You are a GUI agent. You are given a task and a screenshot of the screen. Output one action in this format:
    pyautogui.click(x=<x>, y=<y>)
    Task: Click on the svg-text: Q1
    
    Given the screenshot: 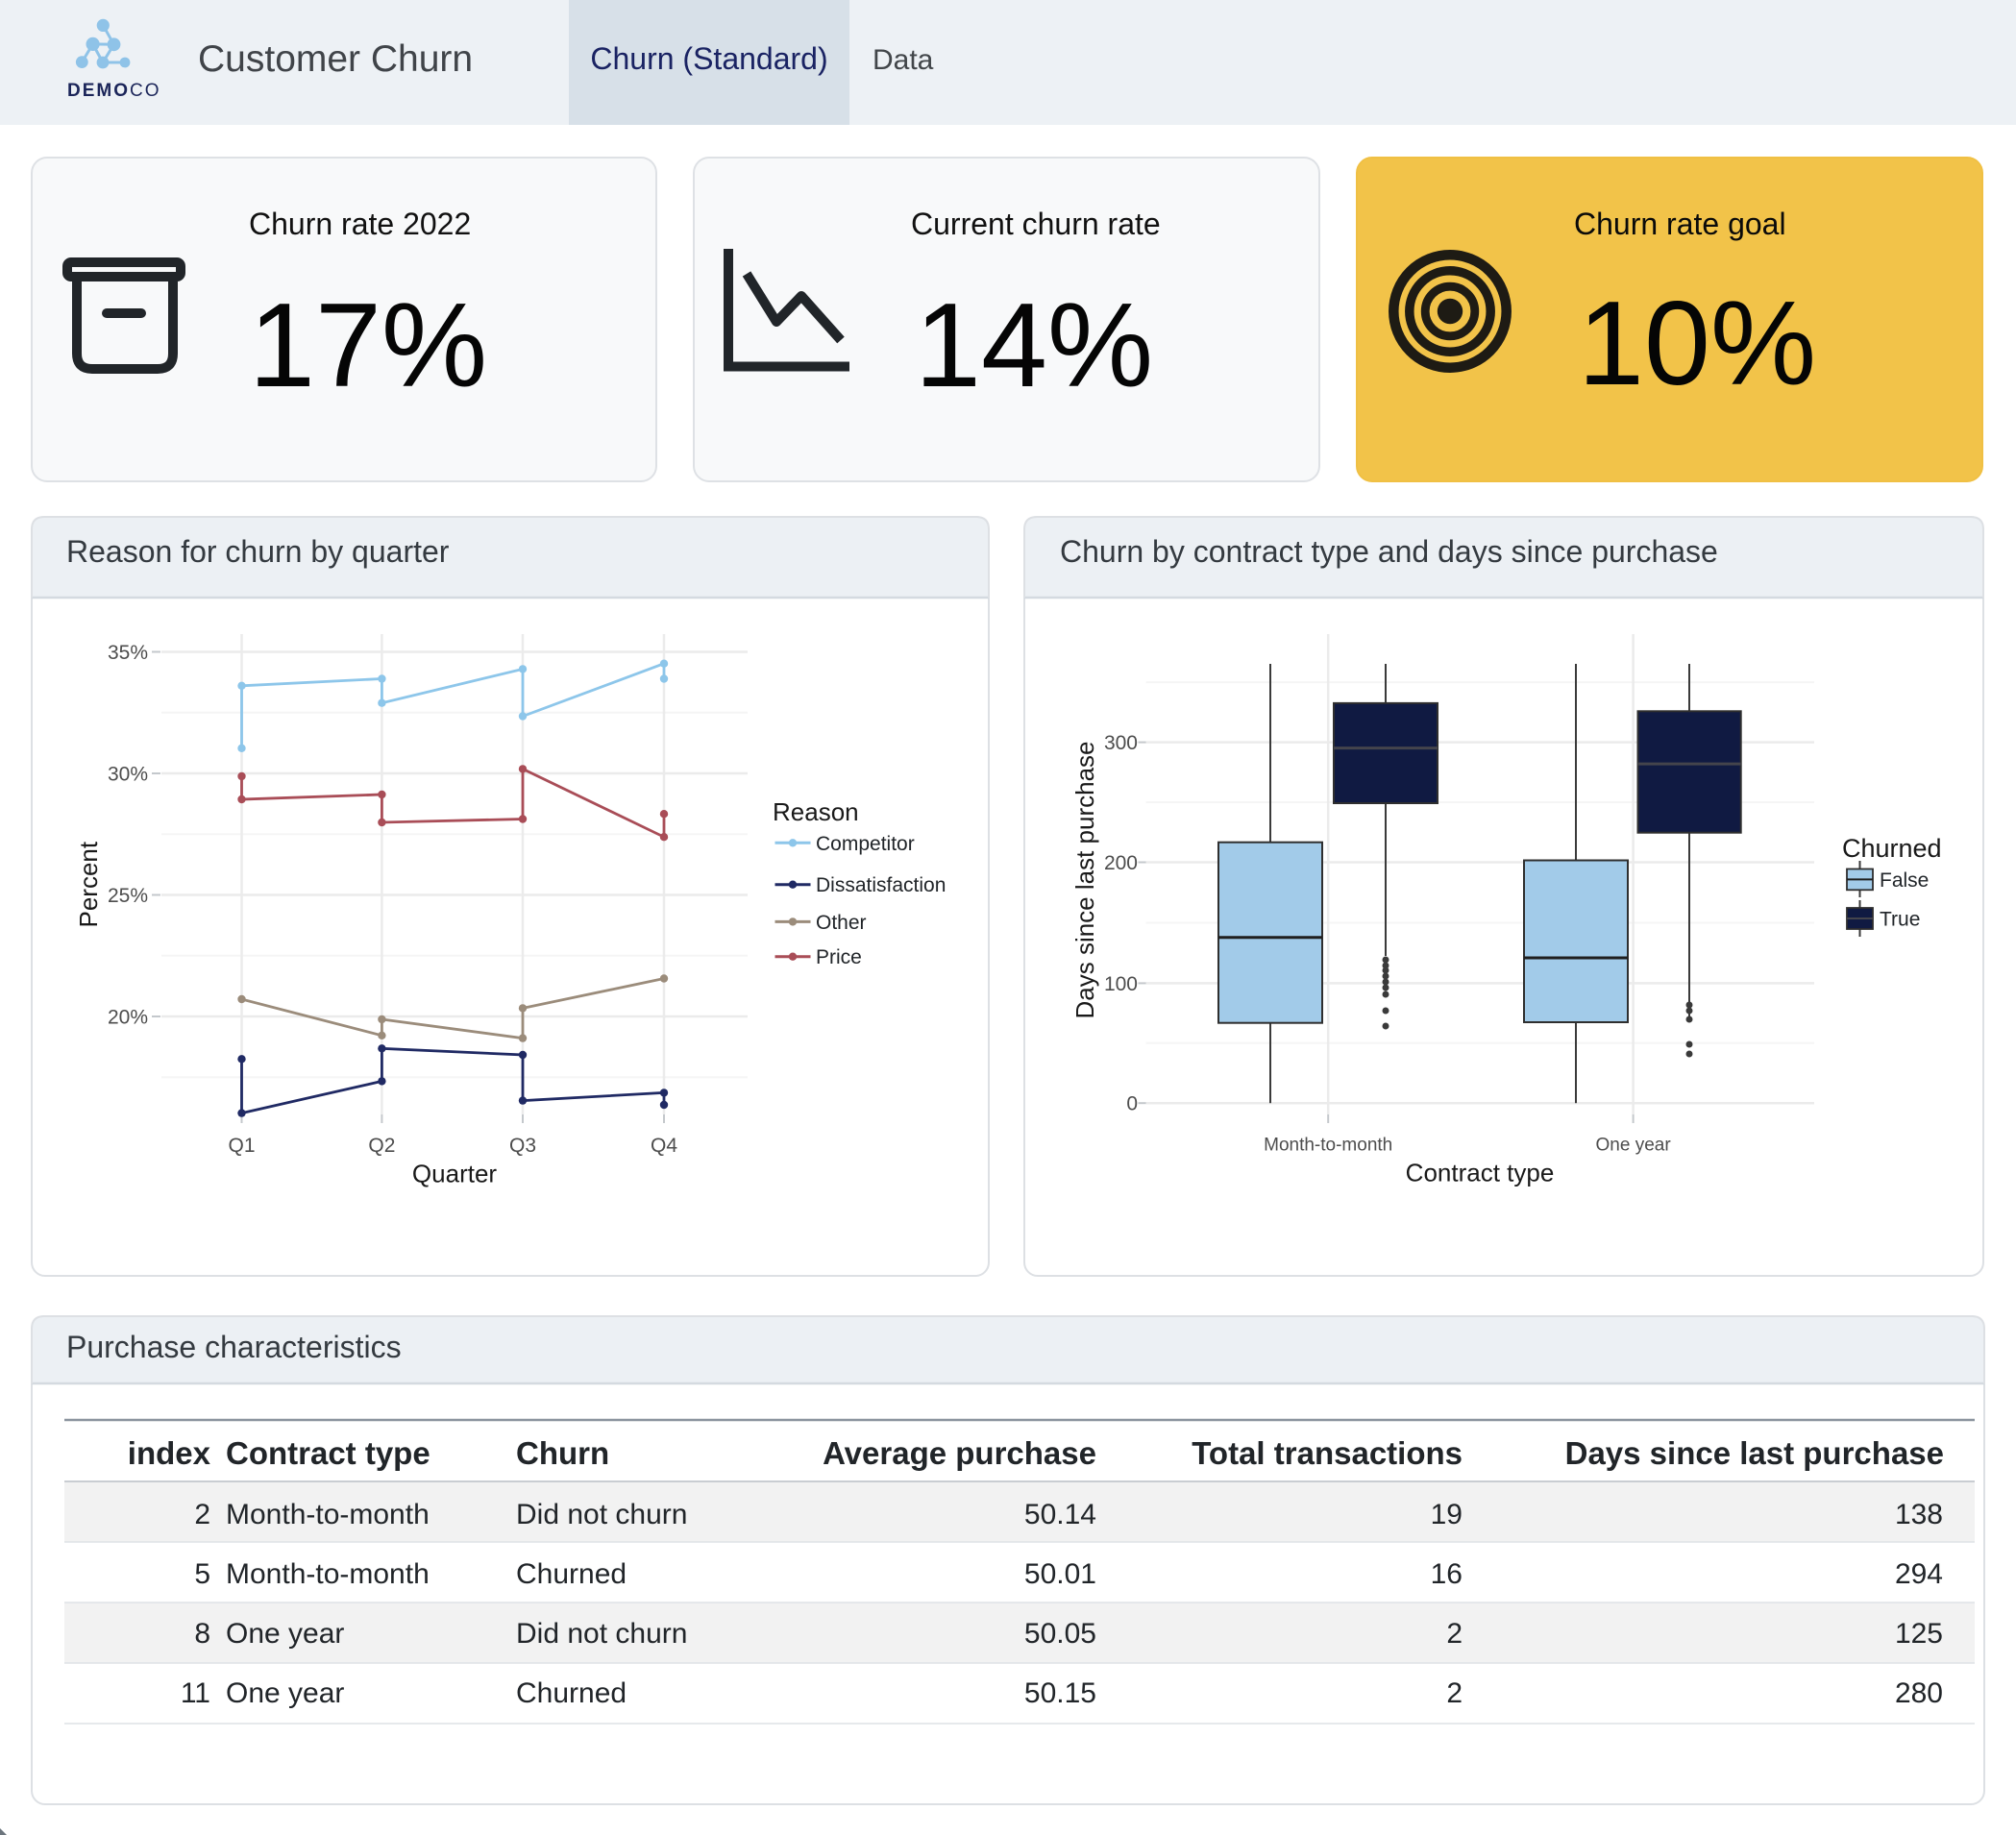 What is the action you would take?
    pyautogui.click(x=241, y=1146)
    